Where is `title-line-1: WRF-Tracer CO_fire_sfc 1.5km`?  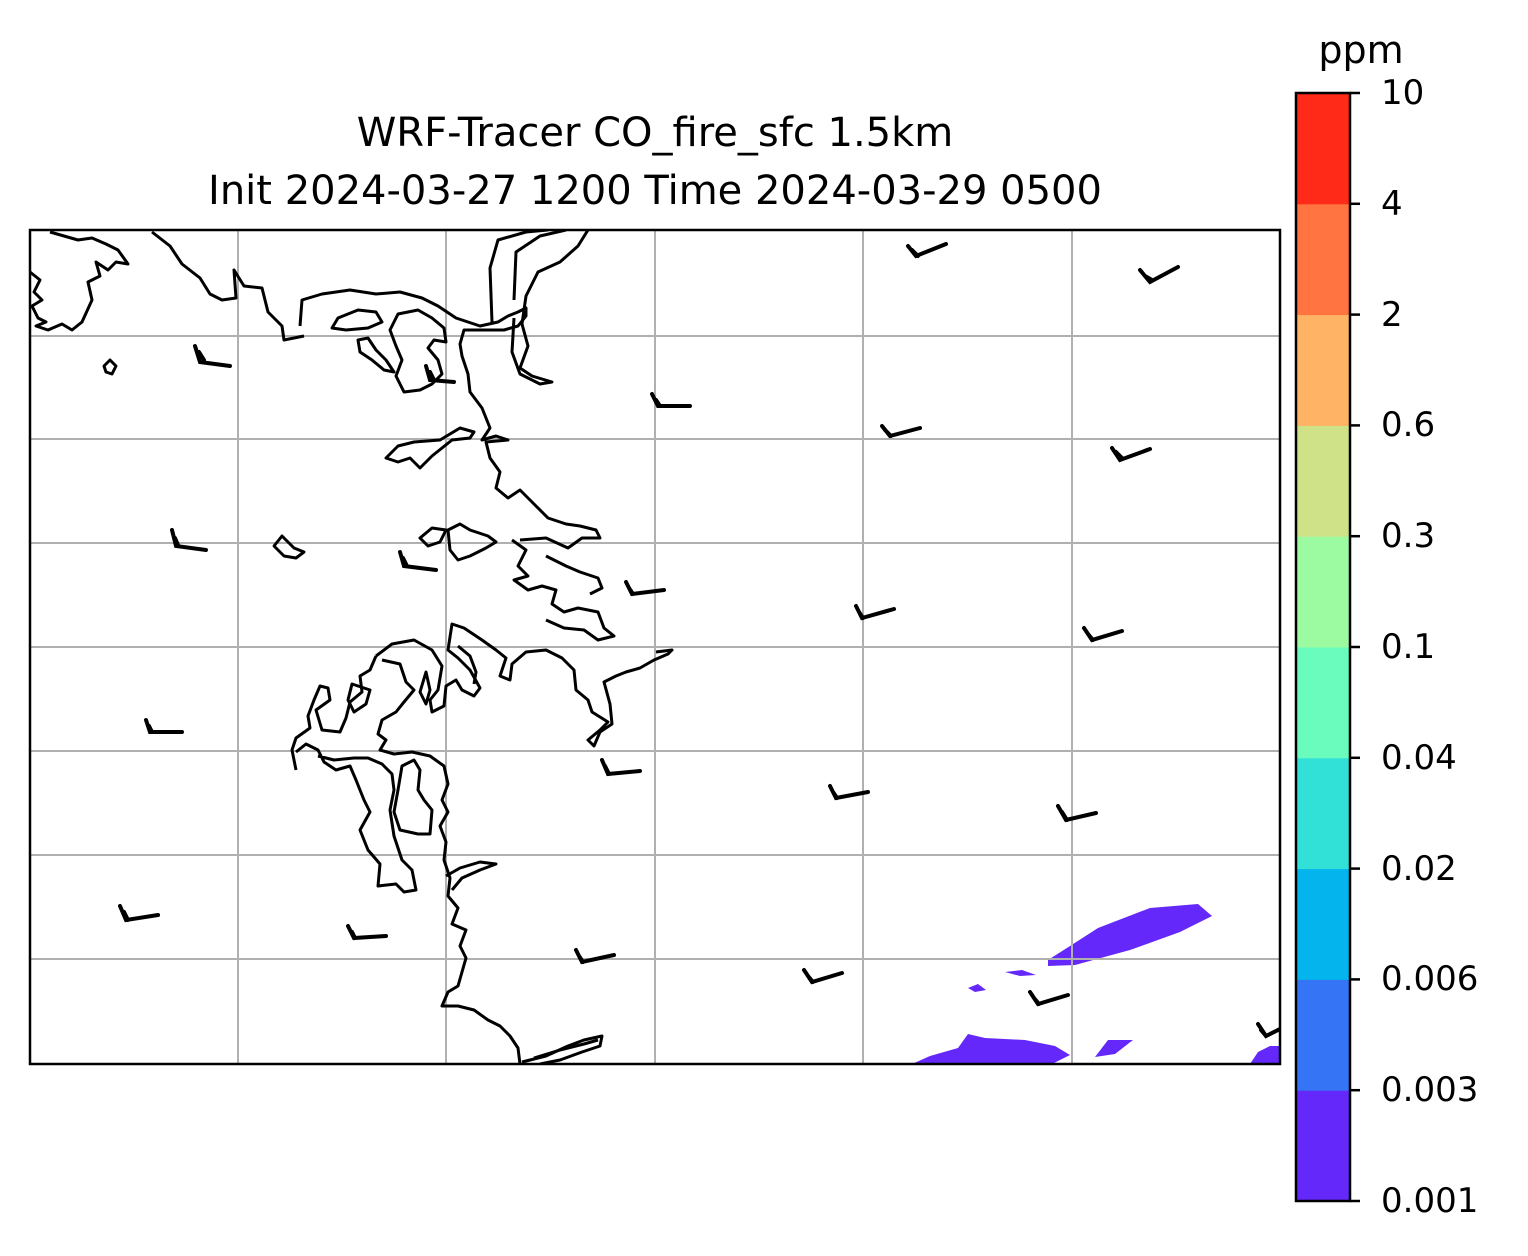
title-line-1: WRF-Tracer CO_fire_sfc 1.5km is located at coordinates (655, 133).